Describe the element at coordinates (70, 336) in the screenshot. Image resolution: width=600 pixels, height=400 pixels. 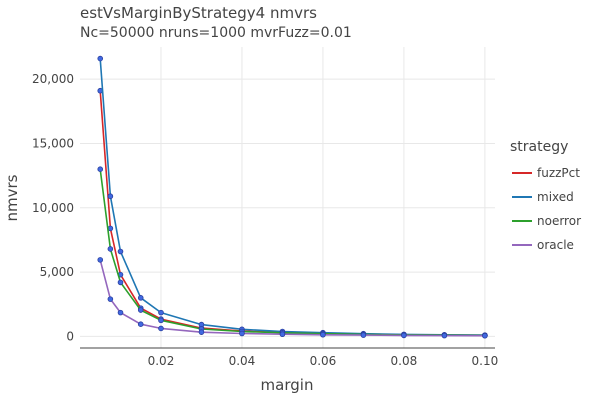
I see `y-tick-label: 0` at that location.